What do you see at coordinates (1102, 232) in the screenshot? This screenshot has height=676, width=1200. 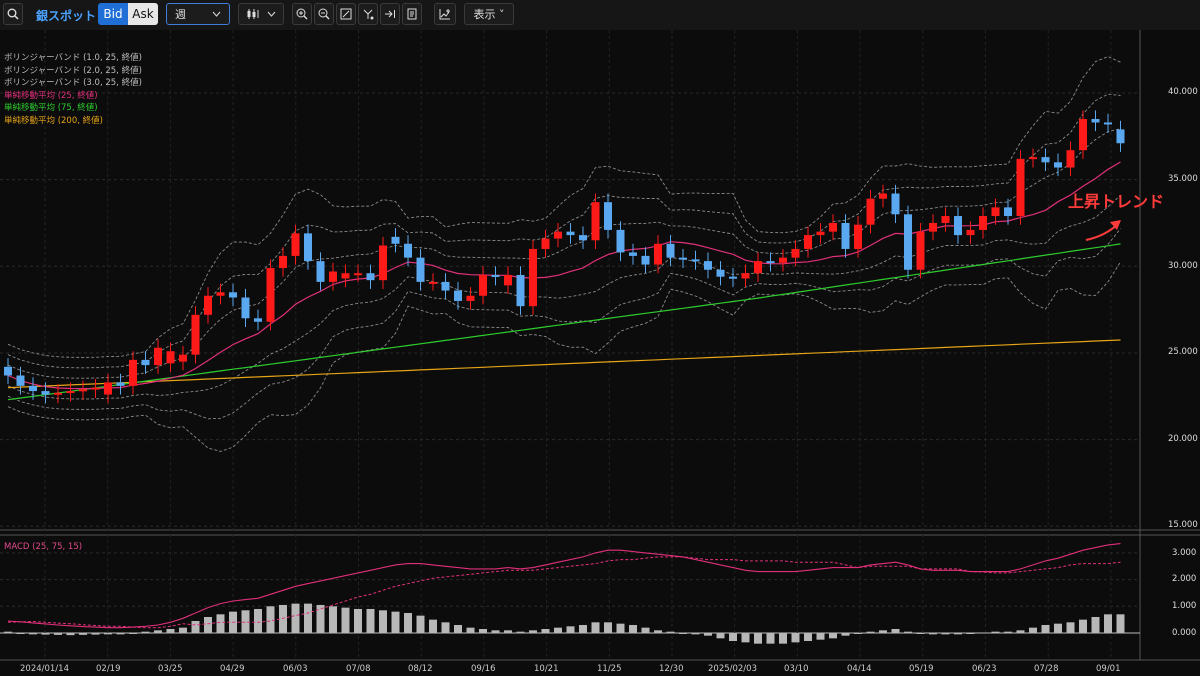 I see `arrow-shaft` at bounding box center [1102, 232].